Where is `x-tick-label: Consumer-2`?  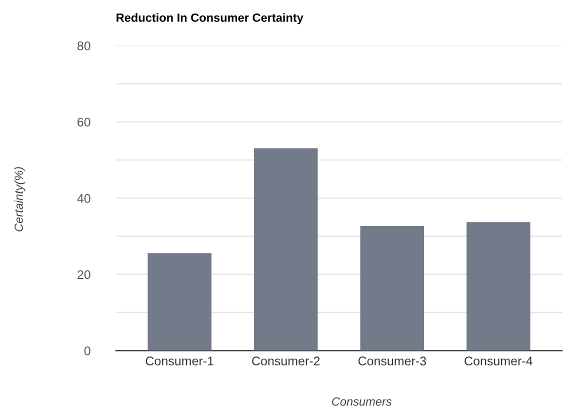
x-tick-label: Consumer-2 is located at coordinates (286, 361).